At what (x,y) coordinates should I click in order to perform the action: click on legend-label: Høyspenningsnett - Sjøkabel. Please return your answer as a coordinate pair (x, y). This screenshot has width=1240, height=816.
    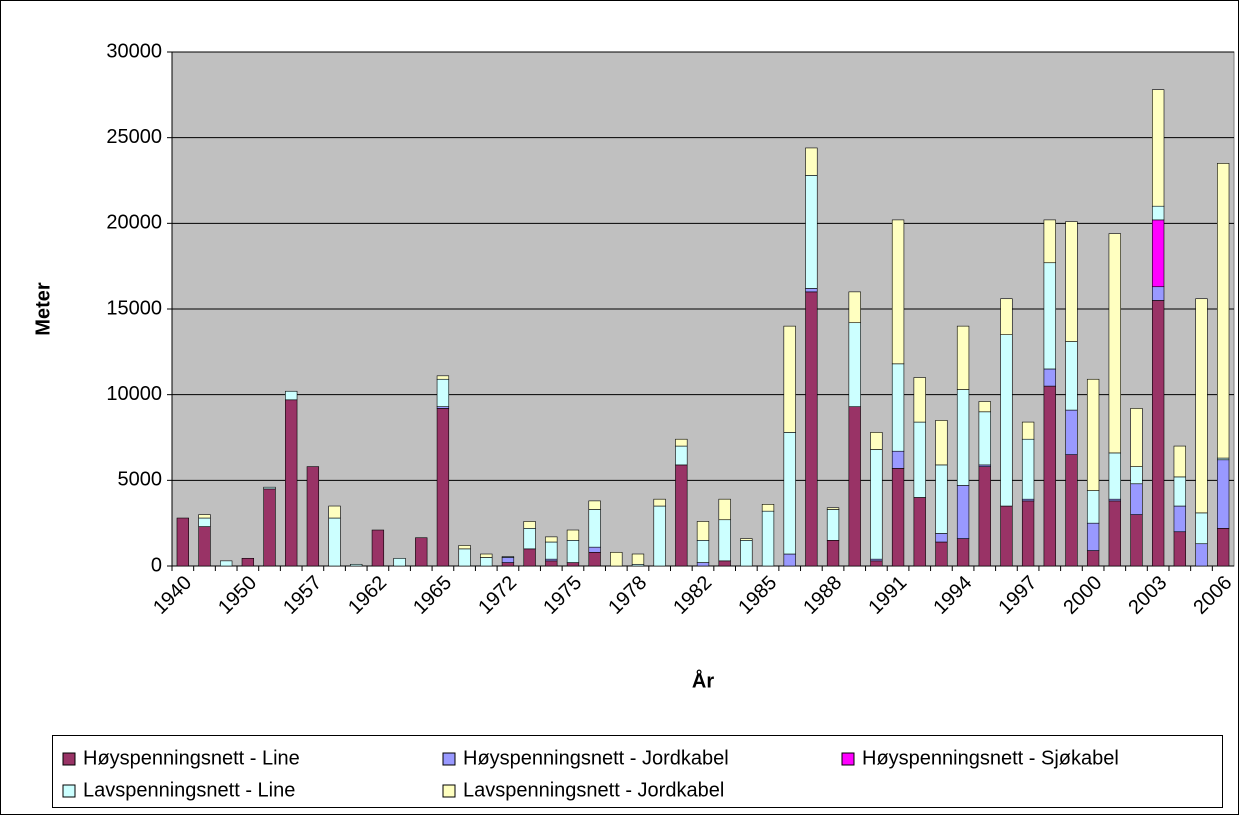
    Looking at the image, I should click on (990, 758).